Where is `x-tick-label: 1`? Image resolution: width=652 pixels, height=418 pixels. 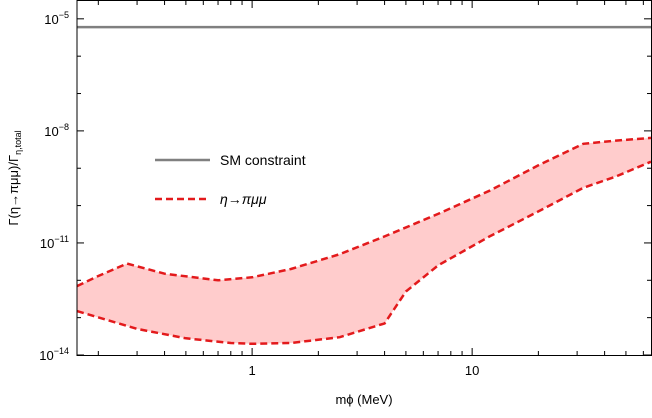
x-tick-label: 1 is located at coordinates (251, 370).